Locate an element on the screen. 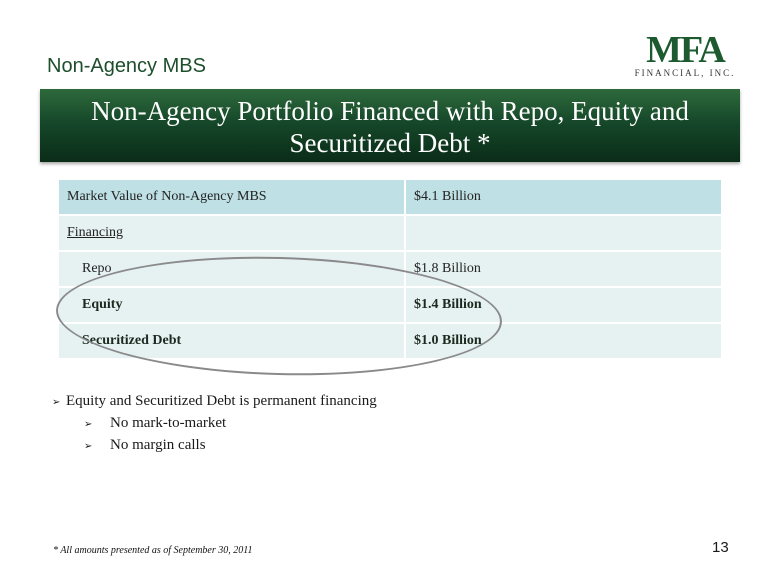 The width and height of the screenshot is (780, 585). table-cell-value is located at coordinates (563, 233).